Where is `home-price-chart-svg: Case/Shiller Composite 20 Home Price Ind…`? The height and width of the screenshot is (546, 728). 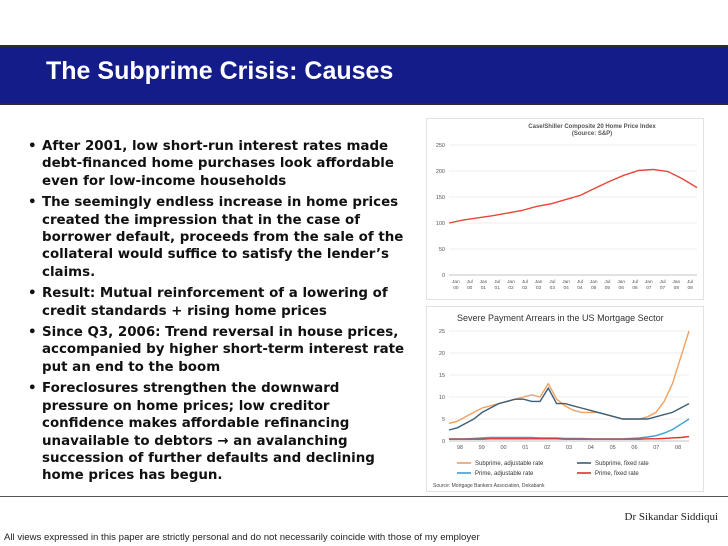 home-price-chart-svg: Case/Shiller Composite 20 Home Price Ind… is located at coordinates (567, 207).